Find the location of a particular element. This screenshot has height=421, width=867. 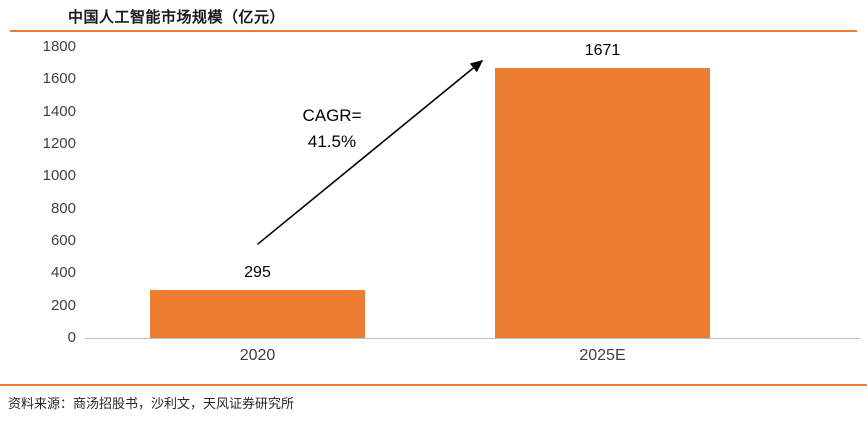

y-axis-tick-label: 1600 is located at coordinates (59, 79).